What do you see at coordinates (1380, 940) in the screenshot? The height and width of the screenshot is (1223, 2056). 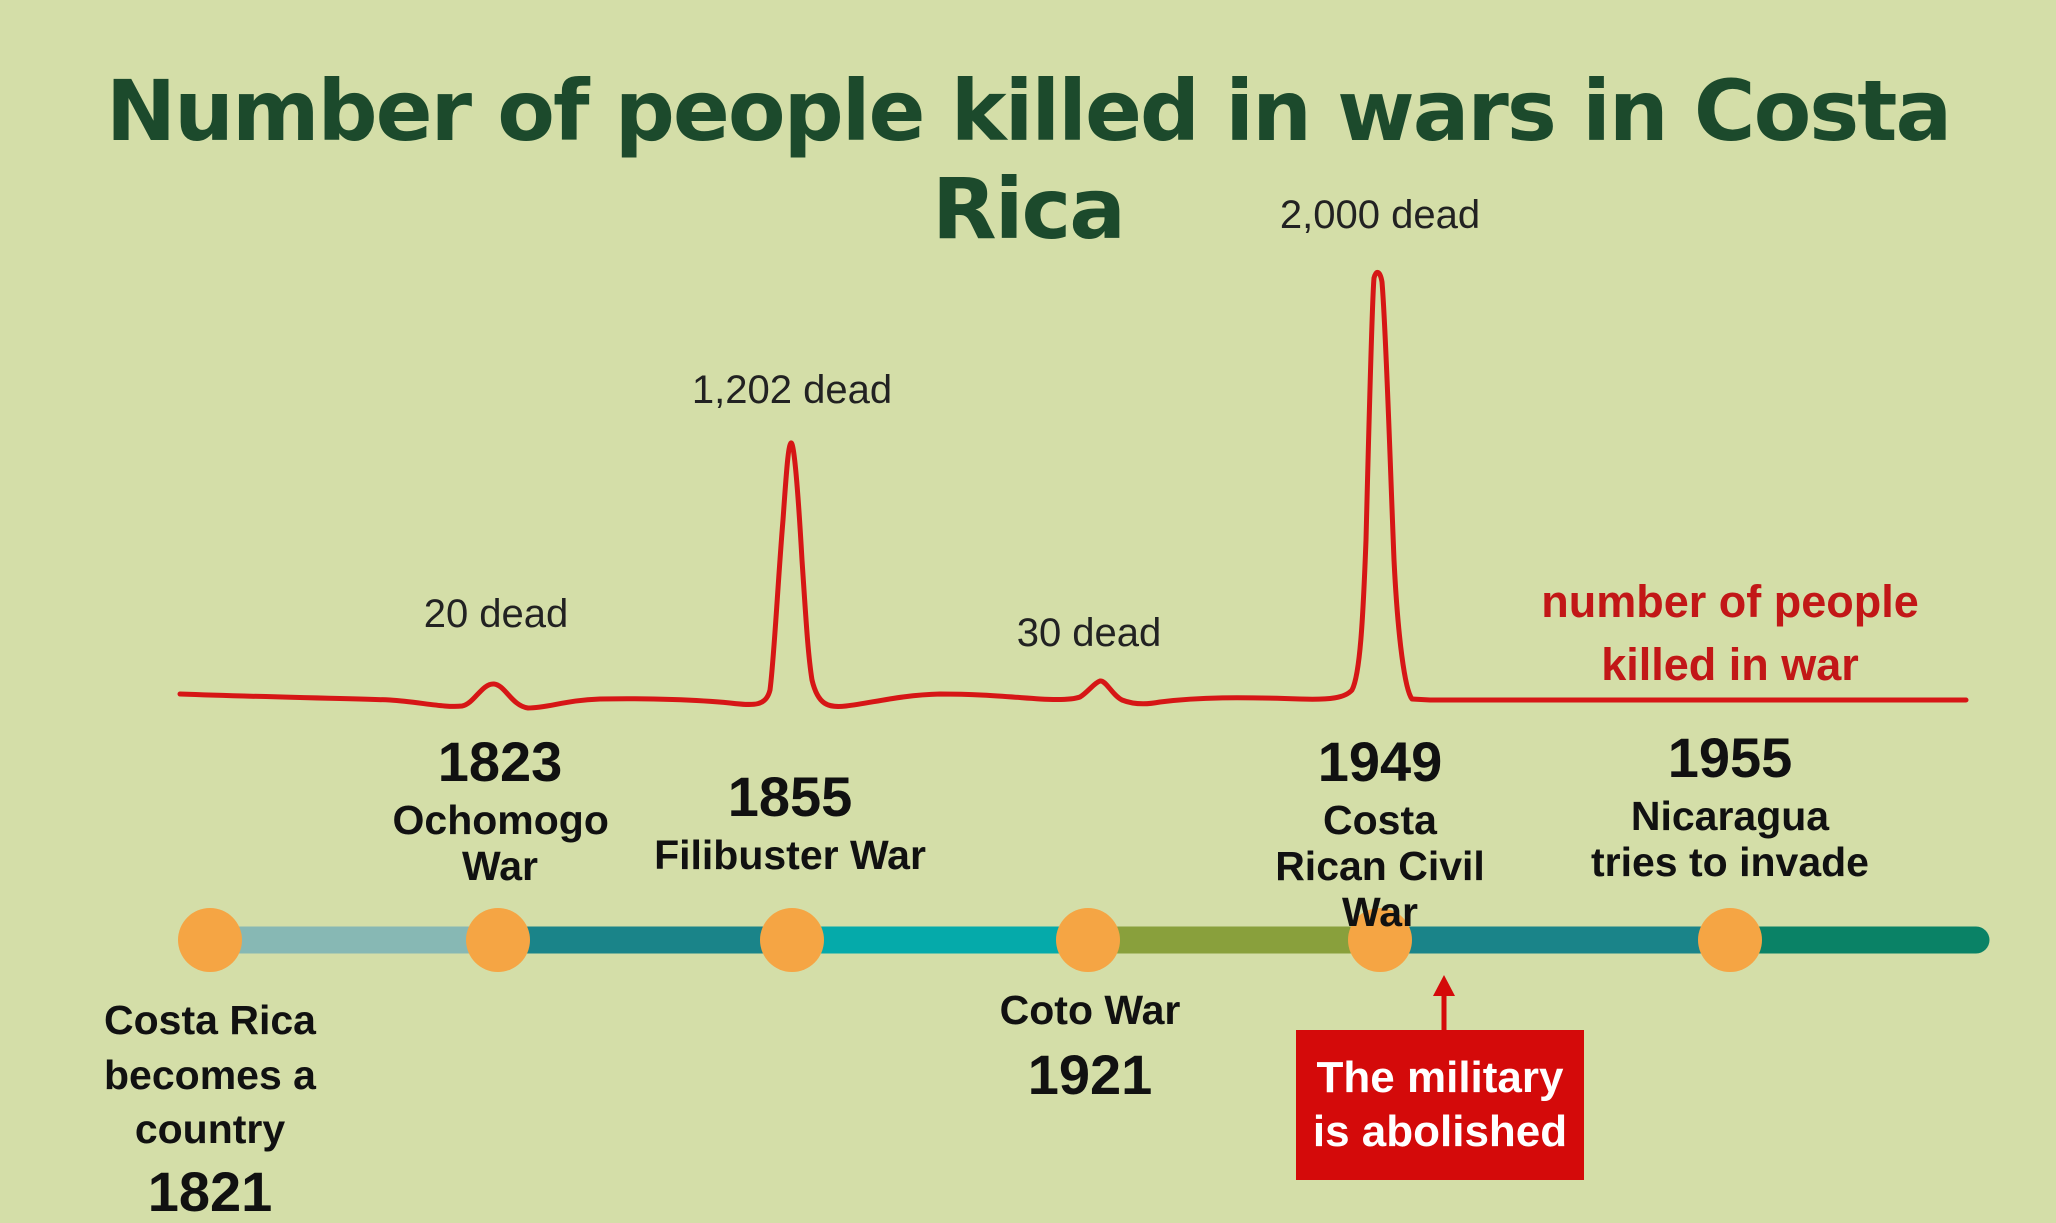 I see `milestone-dot-1949` at bounding box center [1380, 940].